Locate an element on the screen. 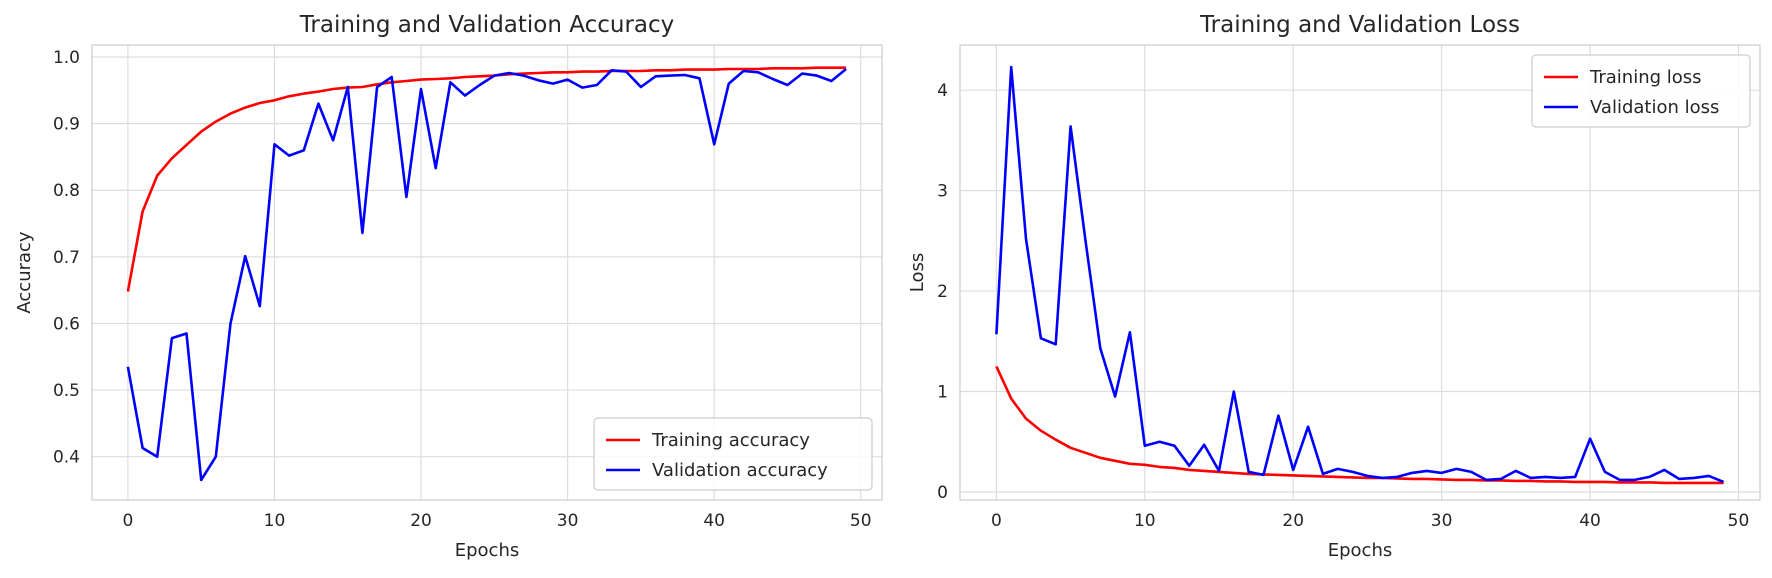  loss-y-axis-label: Loss is located at coordinates (917, 272).